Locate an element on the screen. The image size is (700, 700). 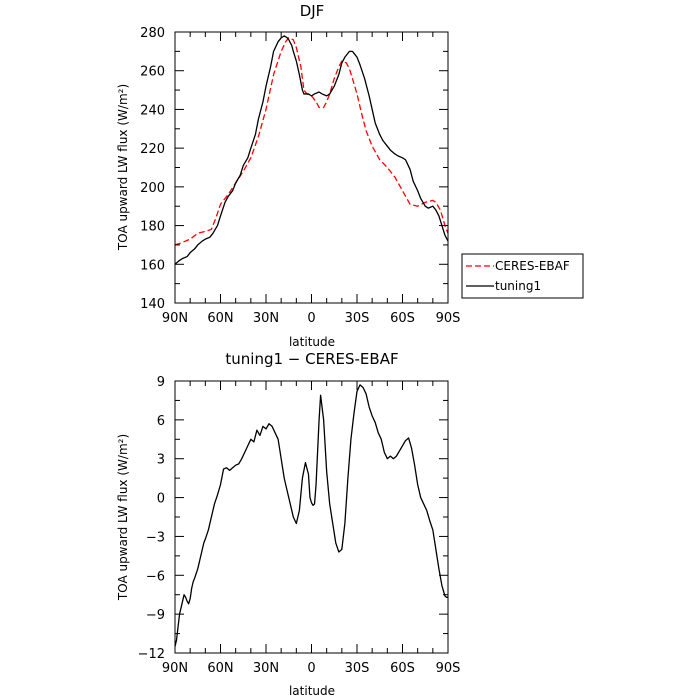
top-x-tick-label: 30S is located at coordinates (357, 318).